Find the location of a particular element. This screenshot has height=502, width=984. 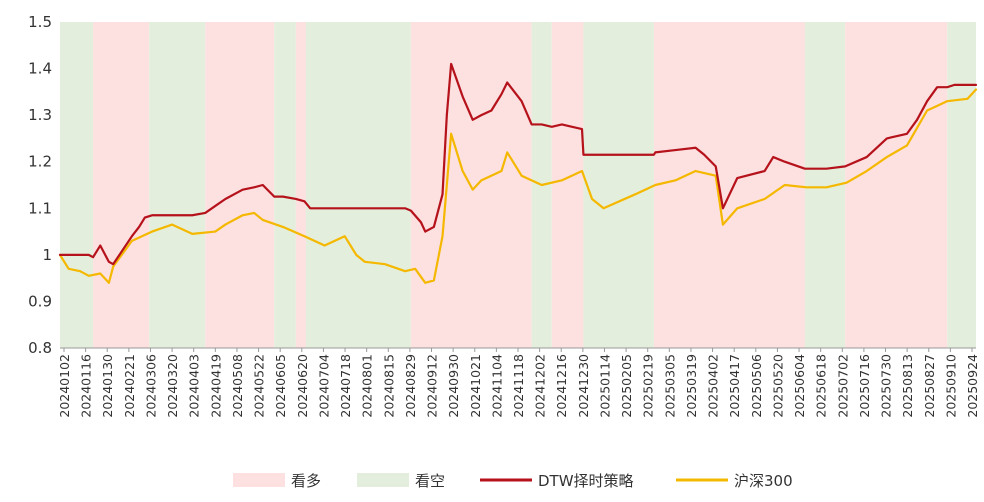

x-tick-label-16: 20240829 is located at coordinates (410, 386).